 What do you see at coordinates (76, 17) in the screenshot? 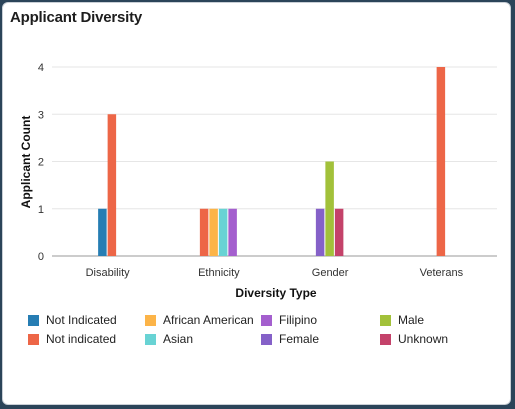
I see `chart-title: Applicant Diversity` at bounding box center [76, 17].